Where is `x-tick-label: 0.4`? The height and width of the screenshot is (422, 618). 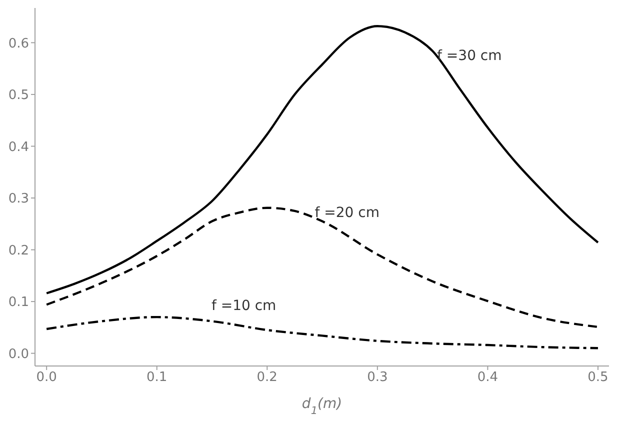
x-tick-label: 0.4 is located at coordinates (487, 378).